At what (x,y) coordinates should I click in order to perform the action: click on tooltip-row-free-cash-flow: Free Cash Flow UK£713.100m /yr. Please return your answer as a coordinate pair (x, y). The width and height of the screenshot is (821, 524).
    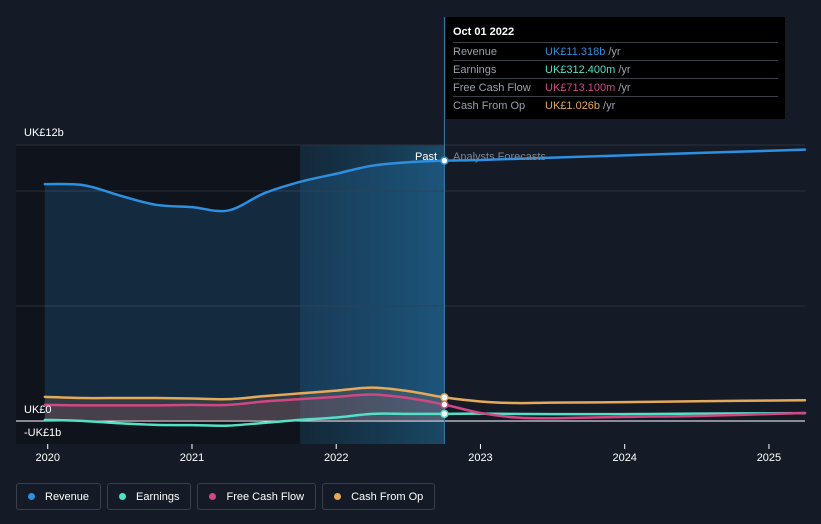
    Looking at the image, I should click on (615, 87).